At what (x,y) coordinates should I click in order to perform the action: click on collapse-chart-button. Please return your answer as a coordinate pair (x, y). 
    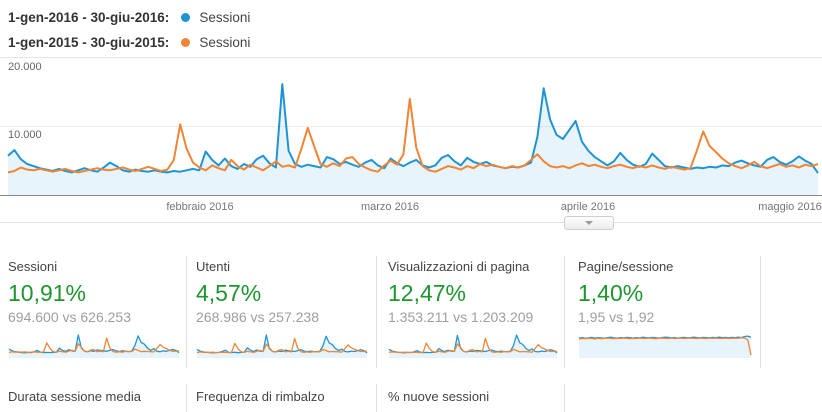
    Looking at the image, I should click on (589, 223).